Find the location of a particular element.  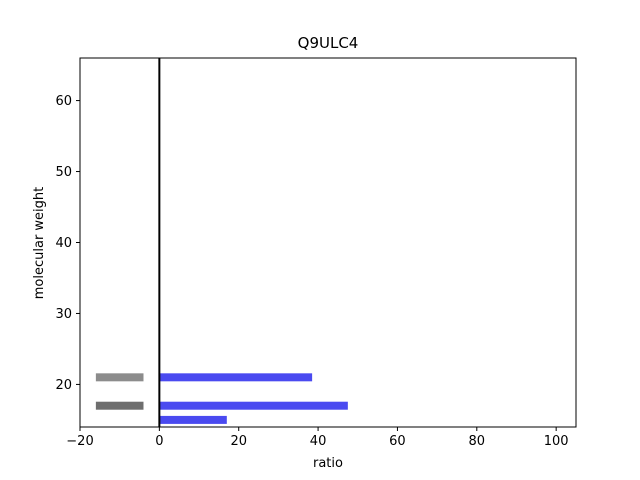

y-axis: 20 30 40 50 60 is located at coordinates (67, 243).